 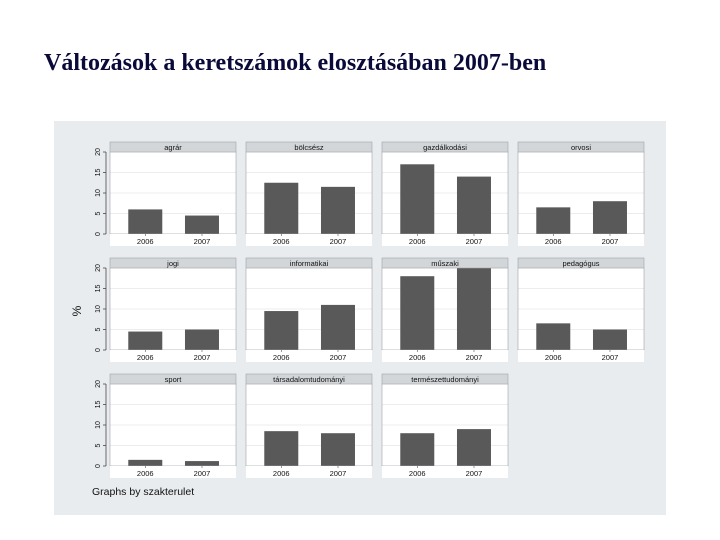 I want to click on panel-5-x-tick-label: 2006, so click(x=145, y=357).